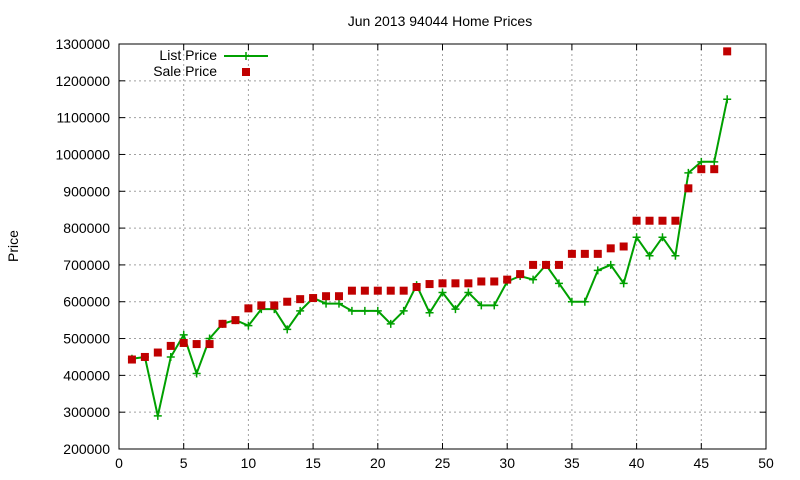 Image resolution: width=800 pixels, height=480 pixels. I want to click on x-tick-label: 25, so click(443, 463).